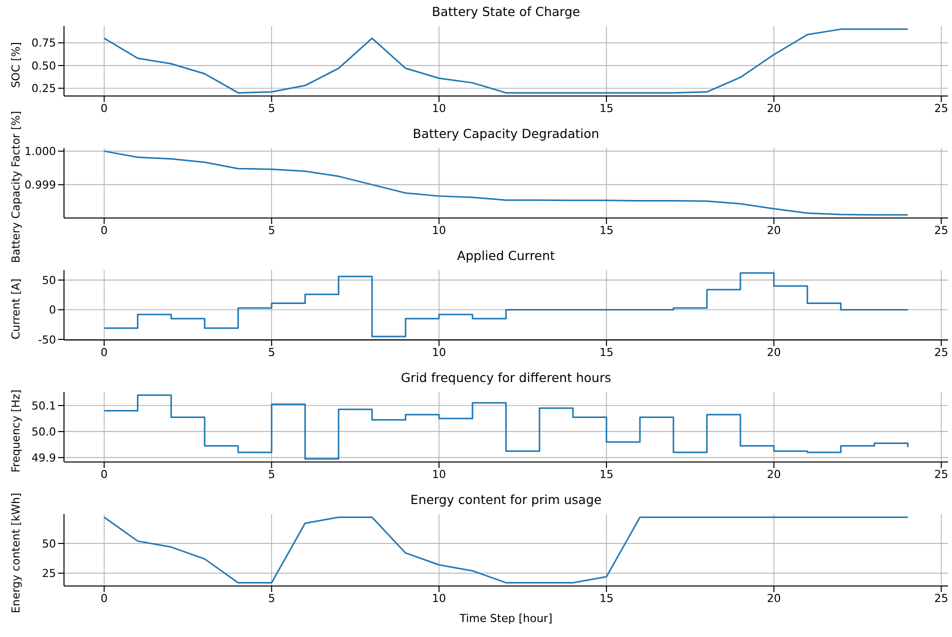 The width and height of the screenshot is (952, 637). Describe the element at coordinates (16, 65) in the screenshot. I see `y-axis-title: SOC [%]` at that location.